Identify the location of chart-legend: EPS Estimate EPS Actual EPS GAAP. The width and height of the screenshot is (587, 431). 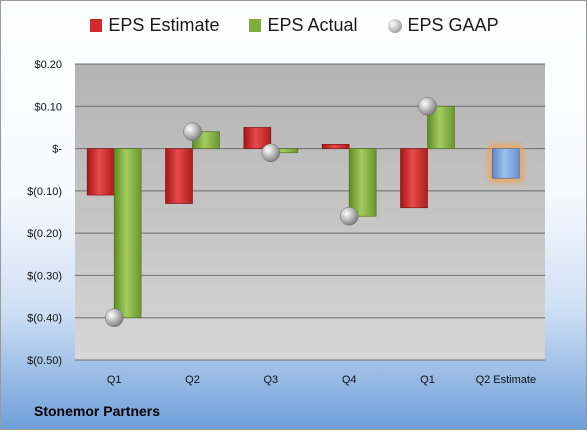
(294, 25).